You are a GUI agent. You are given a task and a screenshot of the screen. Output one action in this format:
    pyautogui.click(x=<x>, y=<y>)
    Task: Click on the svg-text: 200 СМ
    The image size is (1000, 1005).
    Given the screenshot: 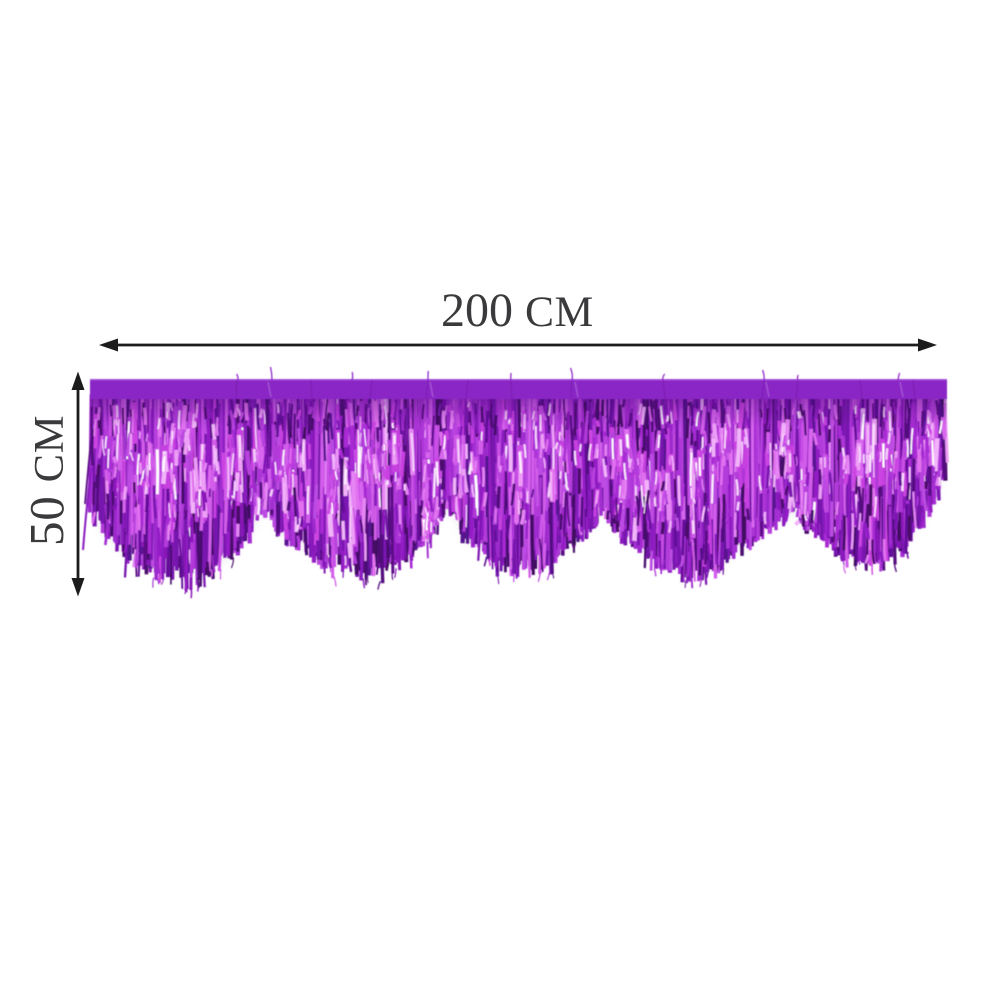 What is the action you would take?
    pyautogui.click(x=517, y=310)
    